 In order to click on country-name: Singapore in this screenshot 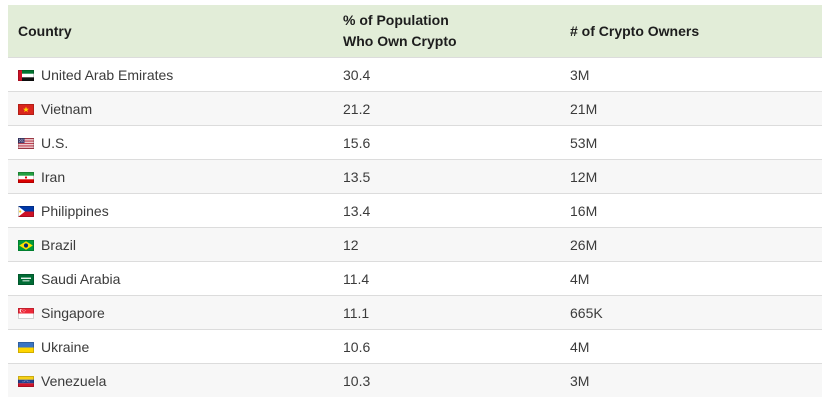, I will do `click(73, 312)`.